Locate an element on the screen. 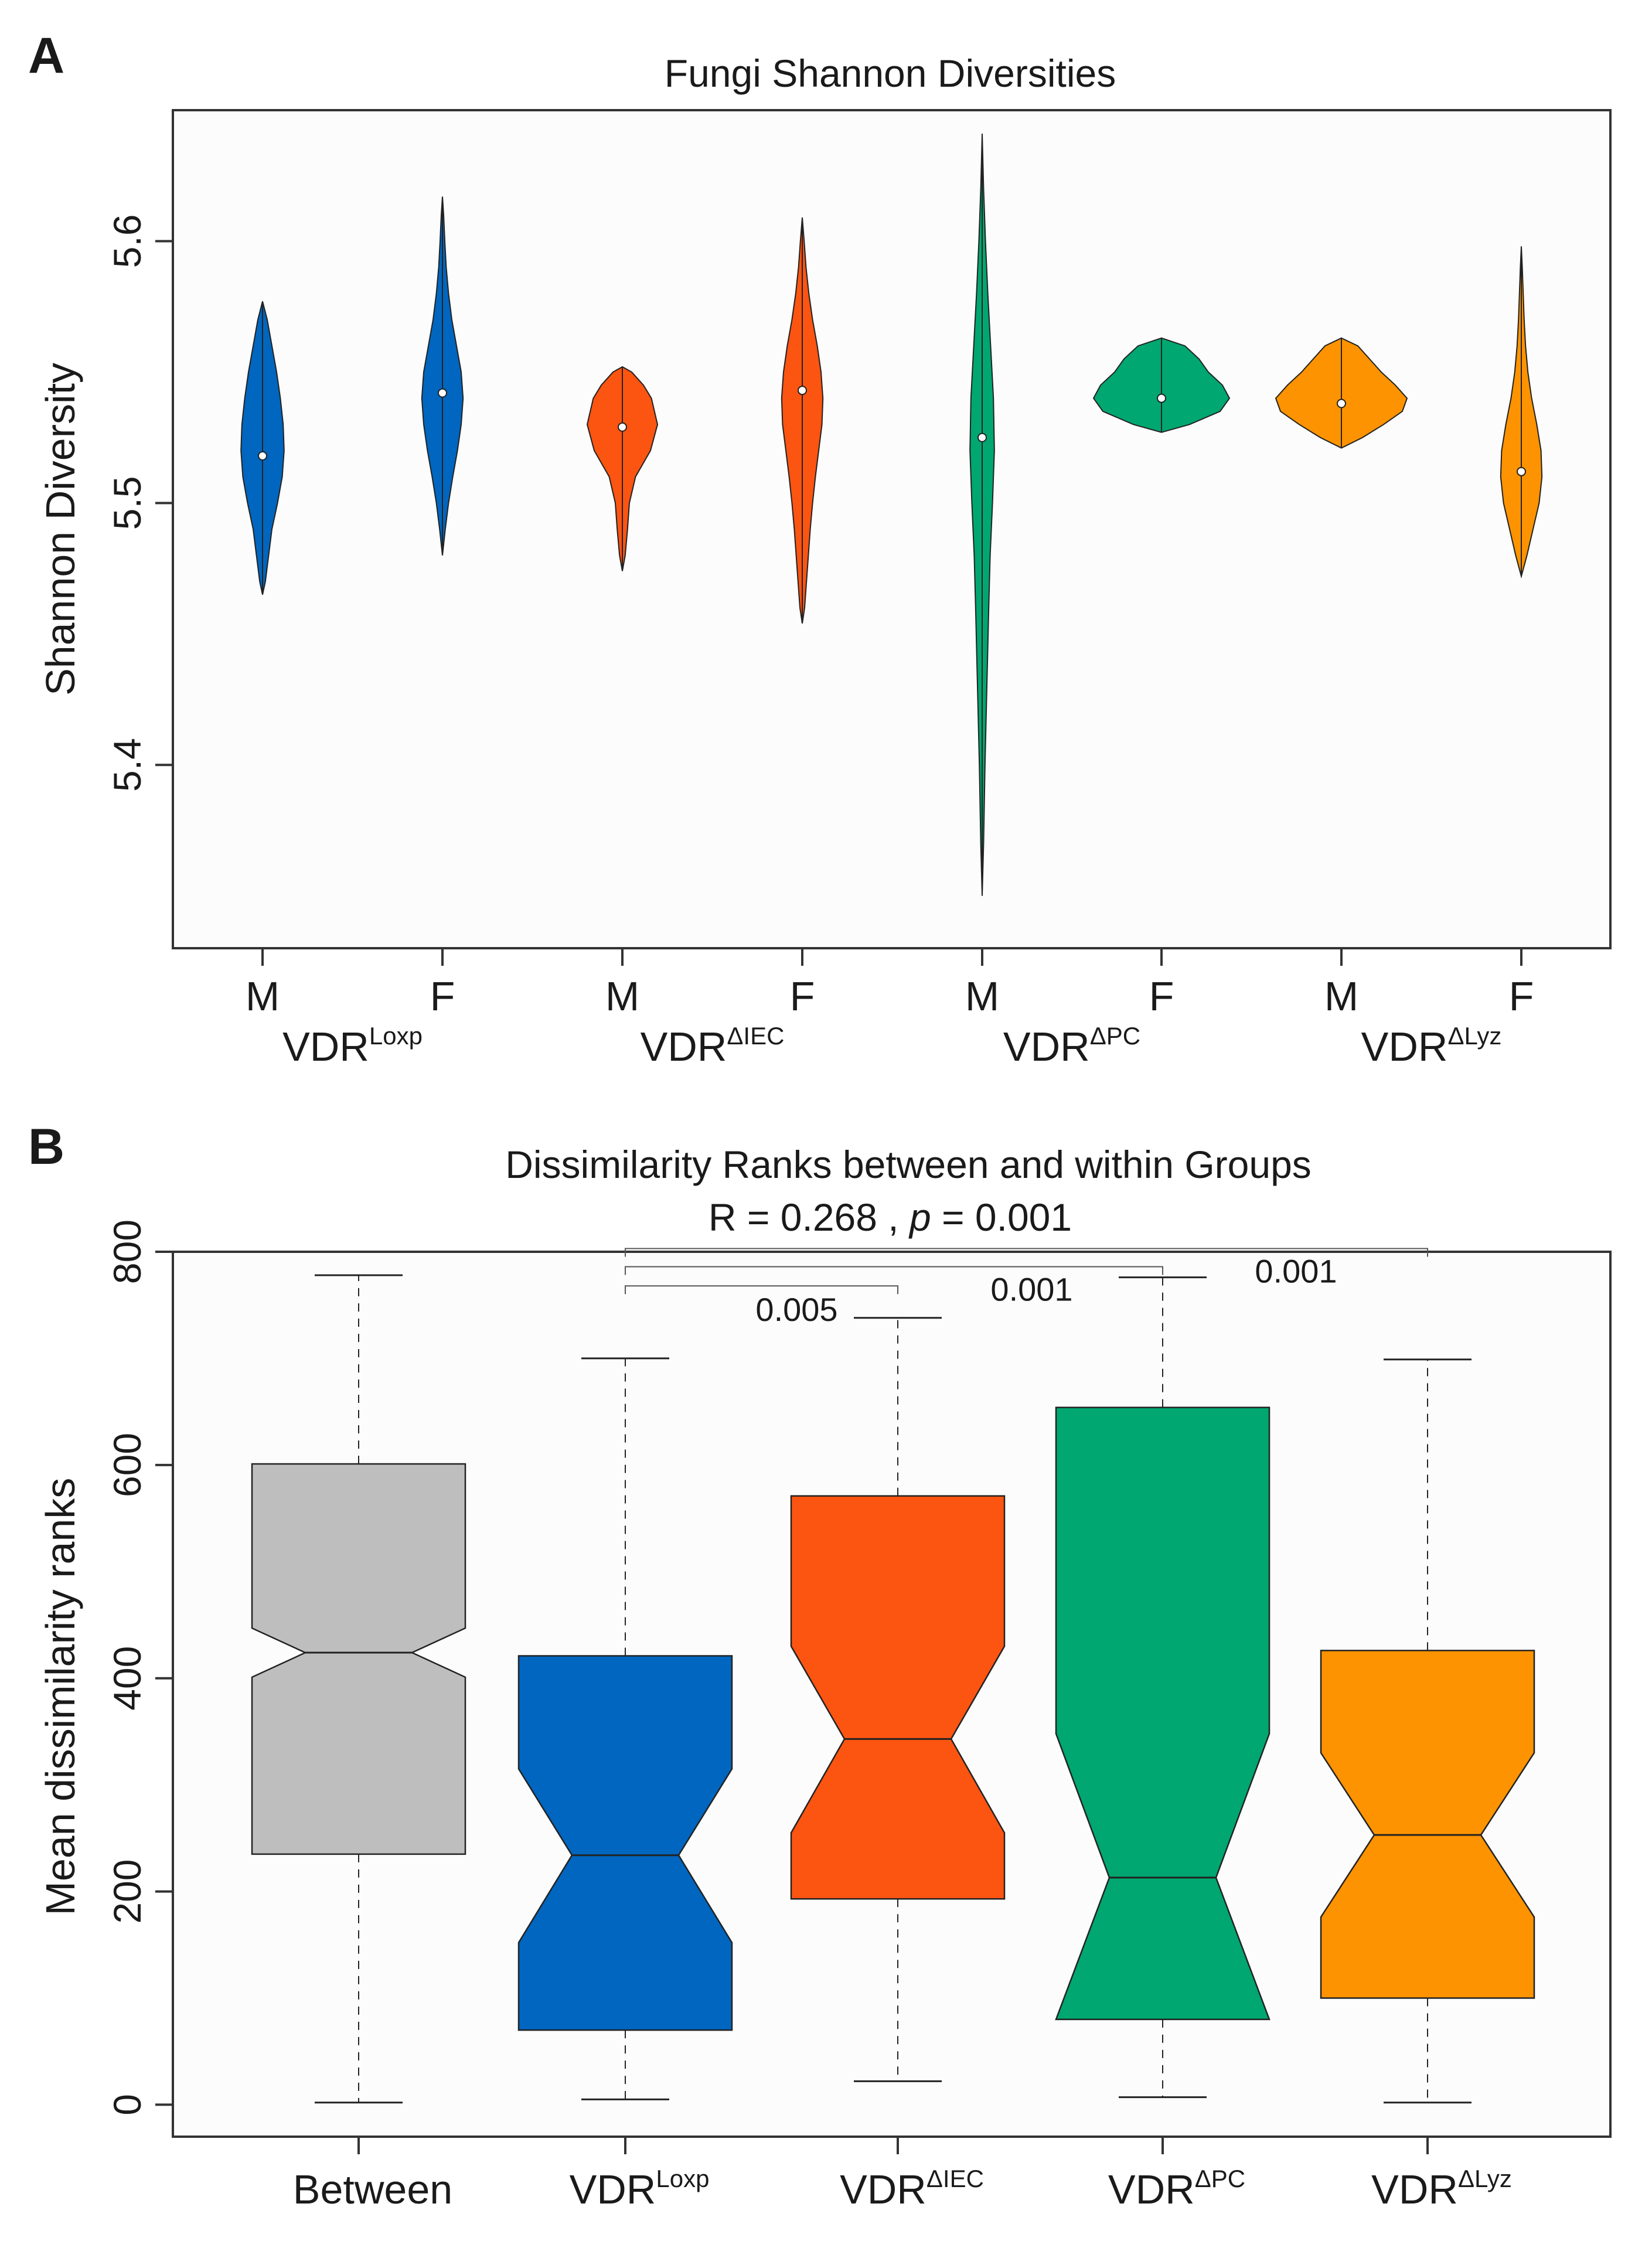 Image resolution: width=1652 pixels, height=2241 pixels. box-category-label: VDRLoxp is located at coordinates (640, 2188).